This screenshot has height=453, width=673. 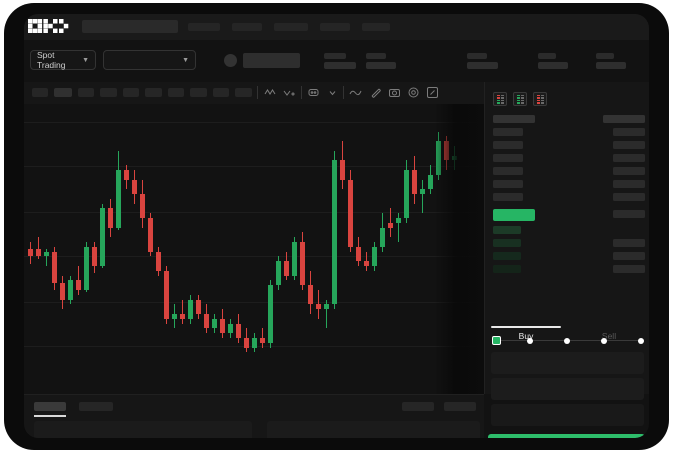 I want to click on order-form-tabs: Buy Sell, so click(x=567, y=337).